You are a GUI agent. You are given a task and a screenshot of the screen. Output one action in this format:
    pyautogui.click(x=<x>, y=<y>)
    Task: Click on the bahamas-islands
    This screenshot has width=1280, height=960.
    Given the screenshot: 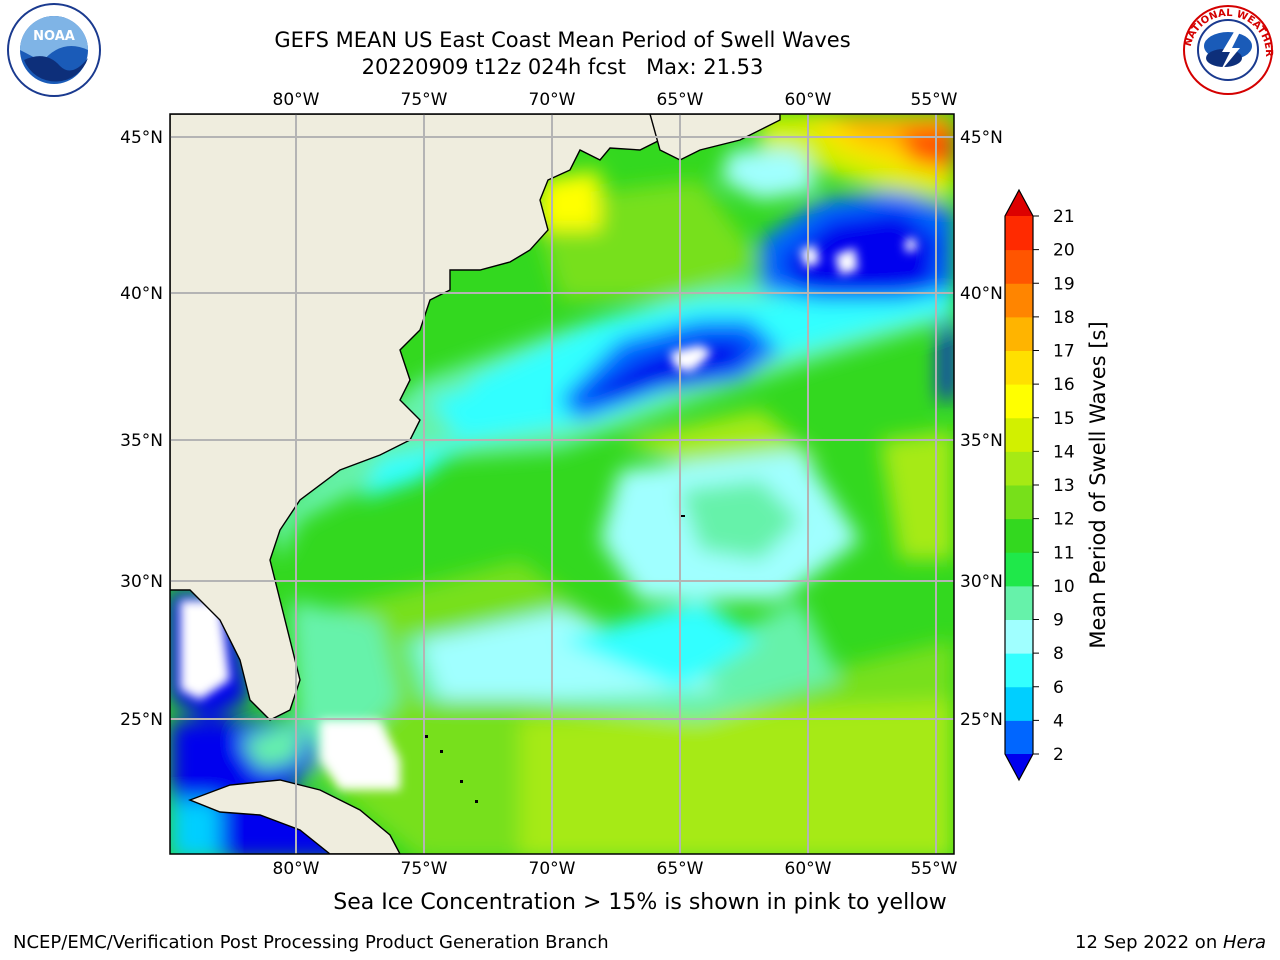 What is the action you would take?
    pyautogui.click(x=555, y=659)
    